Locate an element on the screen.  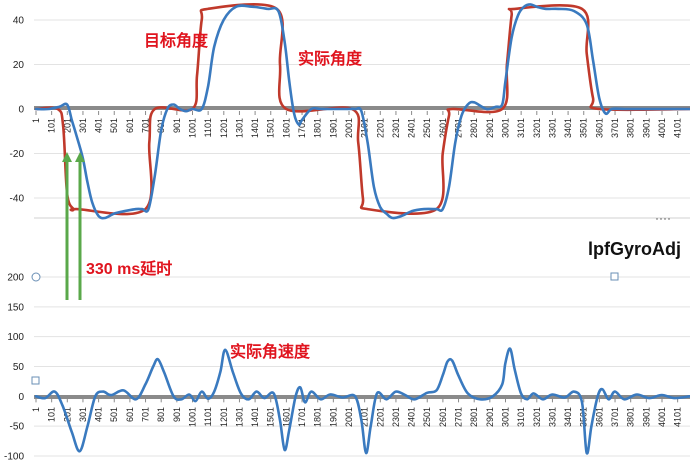
angle-x-tick-label: 3901 is located at coordinates (646, 128).